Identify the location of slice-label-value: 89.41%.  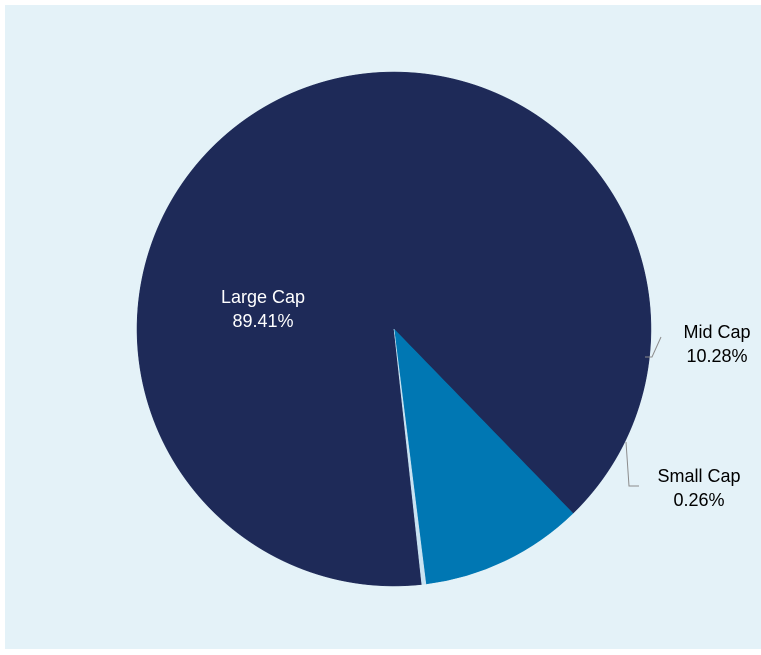
(262, 321).